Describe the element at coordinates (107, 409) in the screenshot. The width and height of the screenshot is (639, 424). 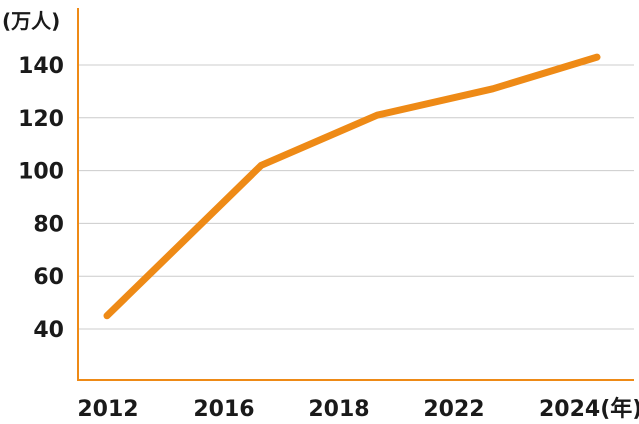
I see `x-tick-label-2012: 2012` at that location.